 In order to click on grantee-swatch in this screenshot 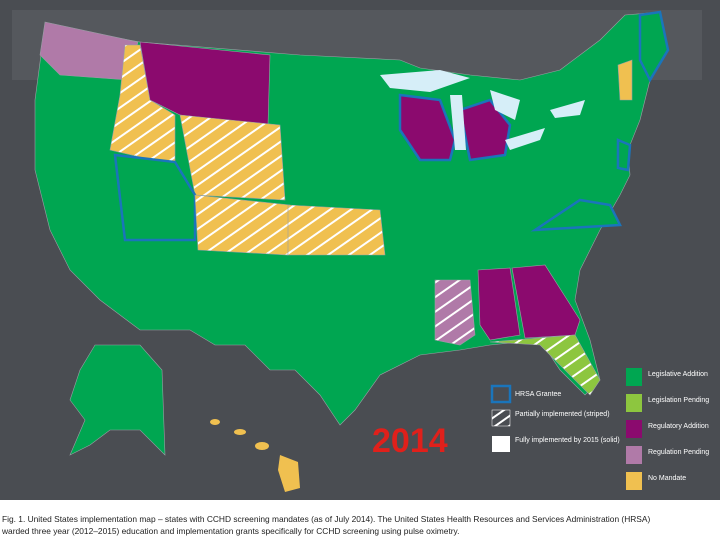, I will do `click(501, 394)`.